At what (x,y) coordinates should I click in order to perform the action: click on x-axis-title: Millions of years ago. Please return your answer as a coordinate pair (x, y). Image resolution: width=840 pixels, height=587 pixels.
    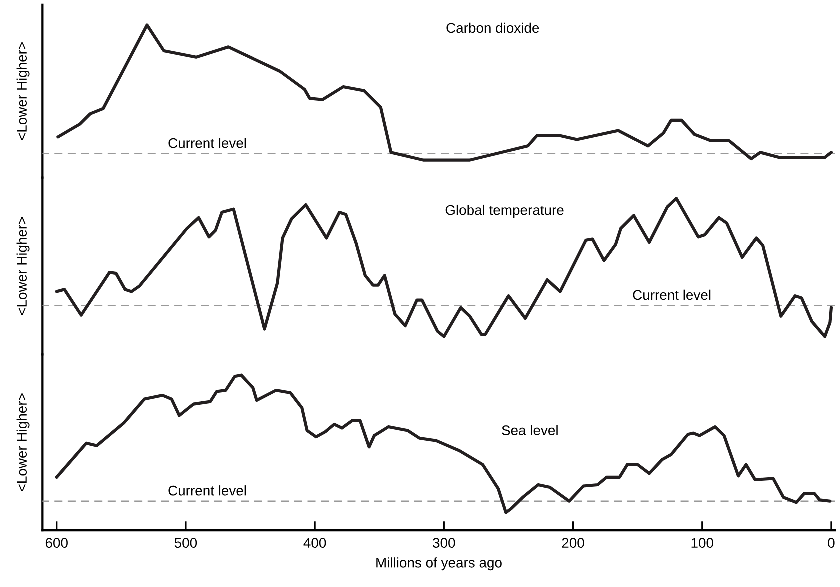
    Looking at the image, I should click on (439, 564).